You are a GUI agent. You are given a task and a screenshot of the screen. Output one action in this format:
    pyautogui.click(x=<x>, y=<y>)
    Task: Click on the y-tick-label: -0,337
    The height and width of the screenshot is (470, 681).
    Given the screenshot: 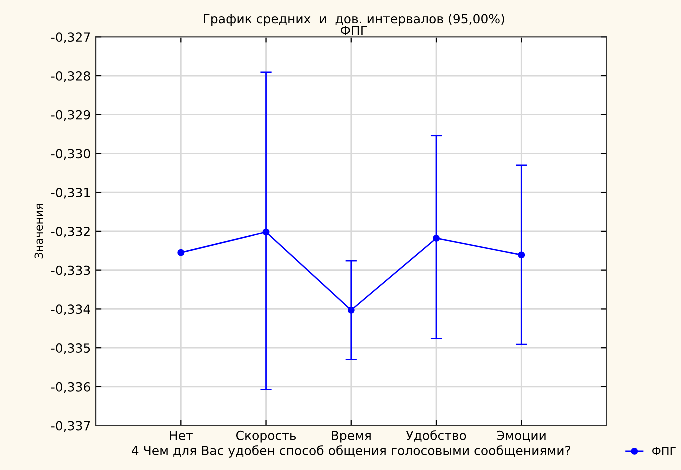 What is the action you would take?
    pyautogui.click(x=70, y=426)
    